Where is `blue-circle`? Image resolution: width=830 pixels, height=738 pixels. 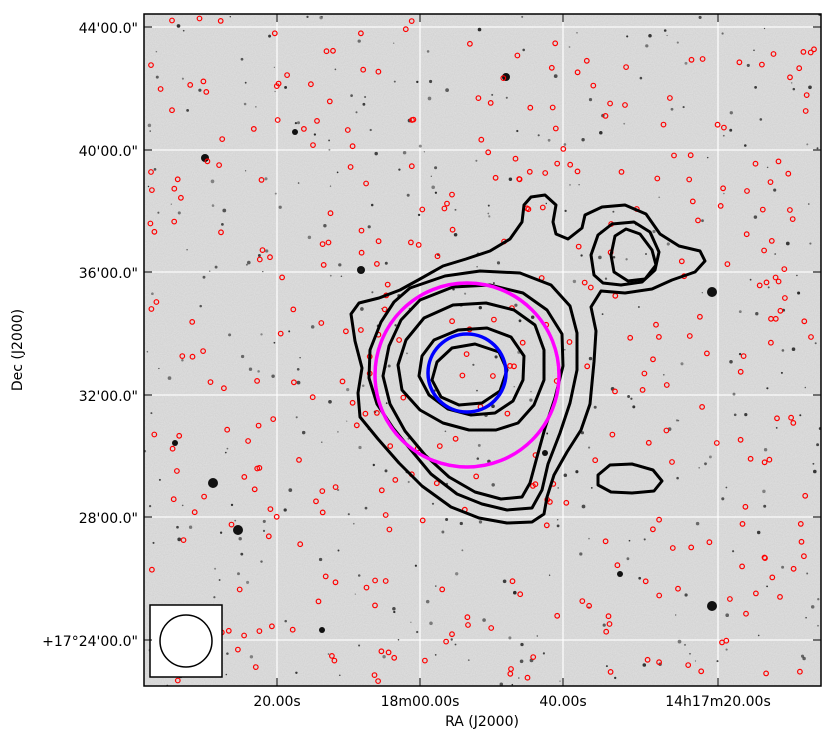
blue-circle is located at coordinates (467, 373).